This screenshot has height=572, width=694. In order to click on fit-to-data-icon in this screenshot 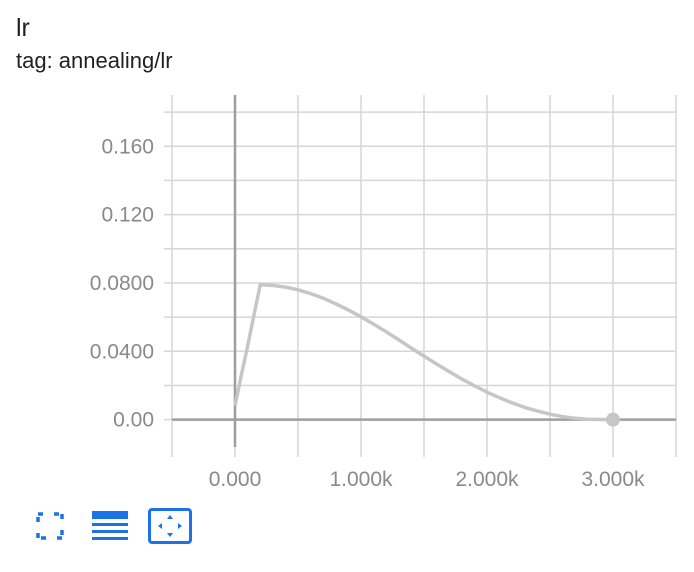, I will do `click(170, 526)`.